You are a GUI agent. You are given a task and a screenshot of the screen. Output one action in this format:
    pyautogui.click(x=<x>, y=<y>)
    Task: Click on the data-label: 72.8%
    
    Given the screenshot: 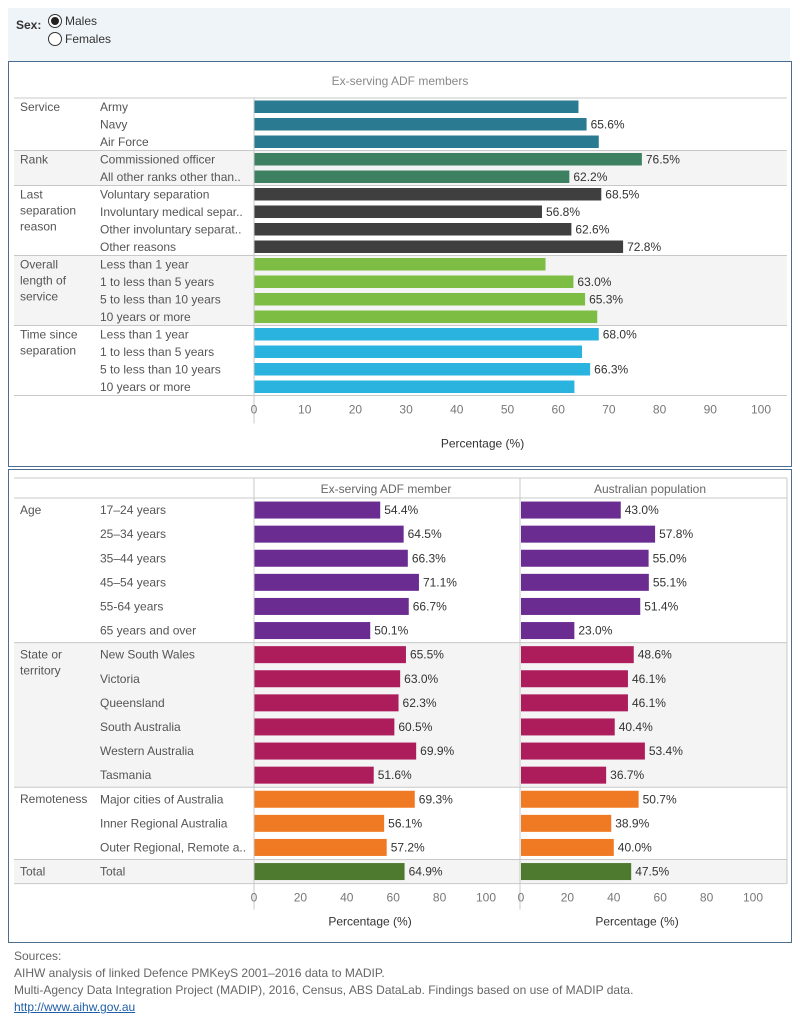 What is the action you would take?
    pyautogui.click(x=644, y=247)
    